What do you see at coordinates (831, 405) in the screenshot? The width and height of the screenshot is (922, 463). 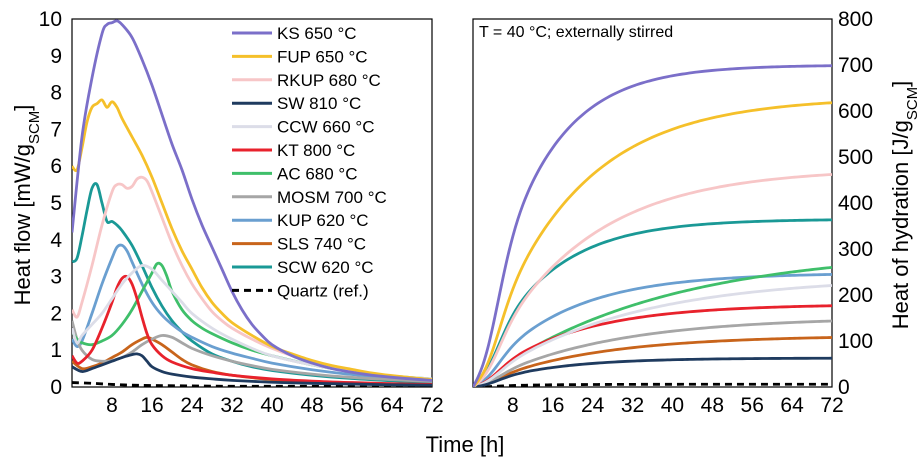 I see `right-x-tick-label: 72` at bounding box center [831, 405].